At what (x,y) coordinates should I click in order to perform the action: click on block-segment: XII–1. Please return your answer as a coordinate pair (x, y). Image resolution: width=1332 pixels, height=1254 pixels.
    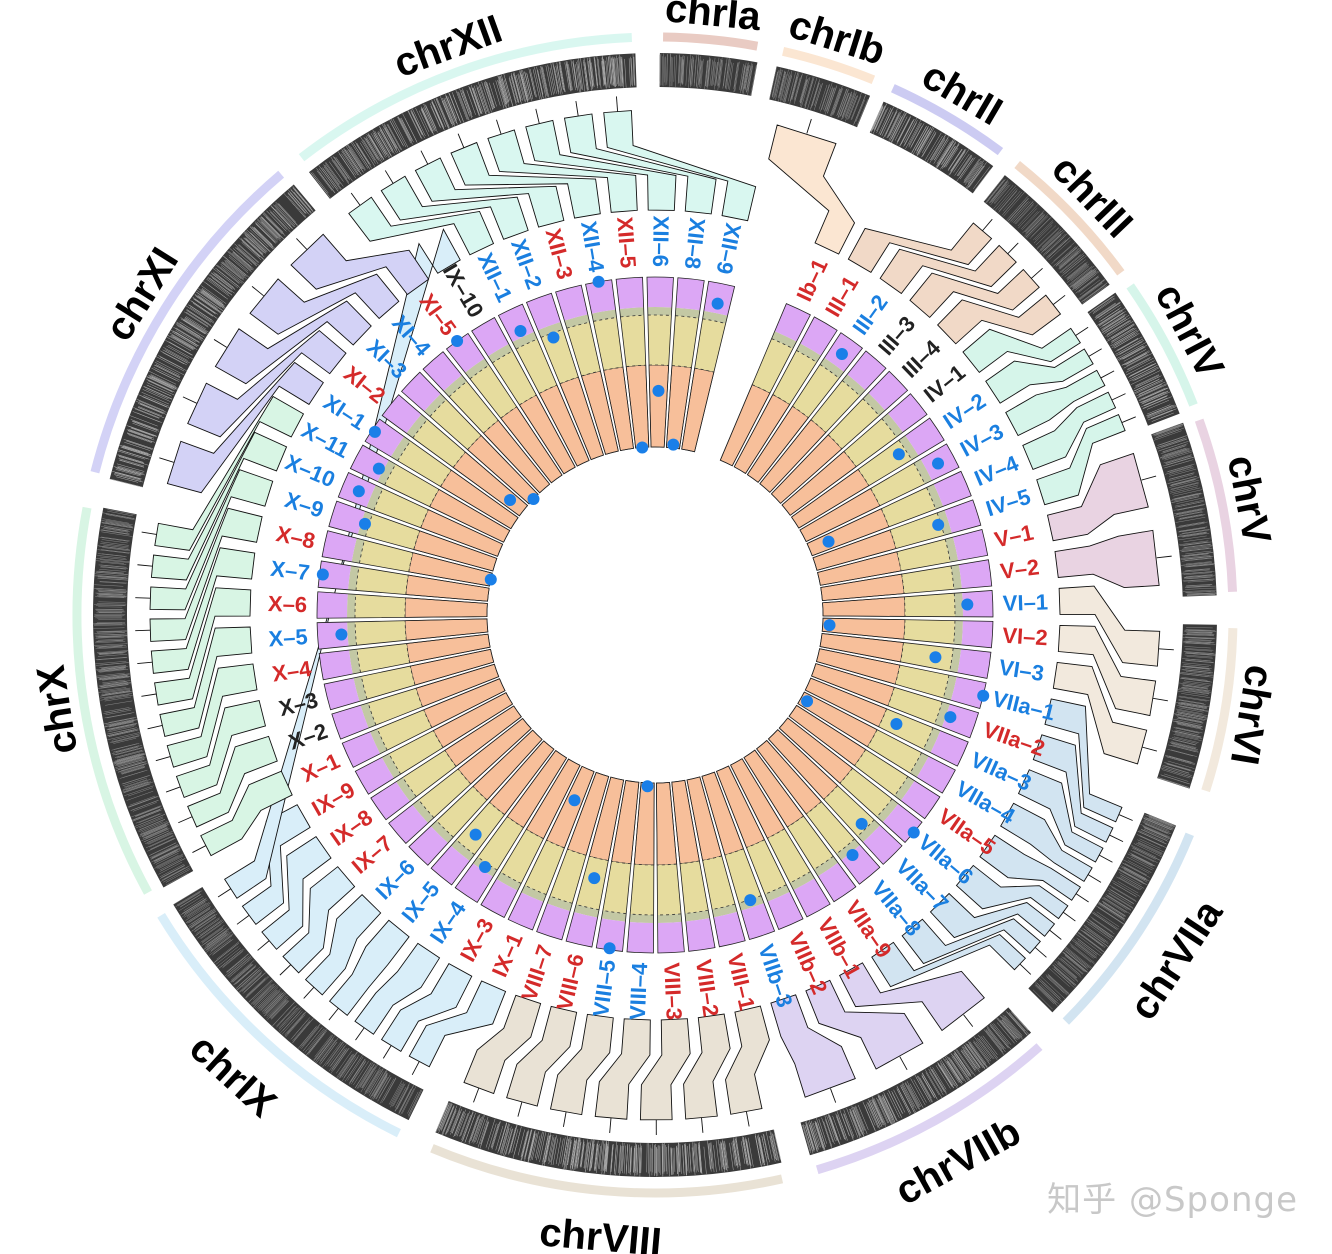
    Looking at the image, I should click on (531, 358).